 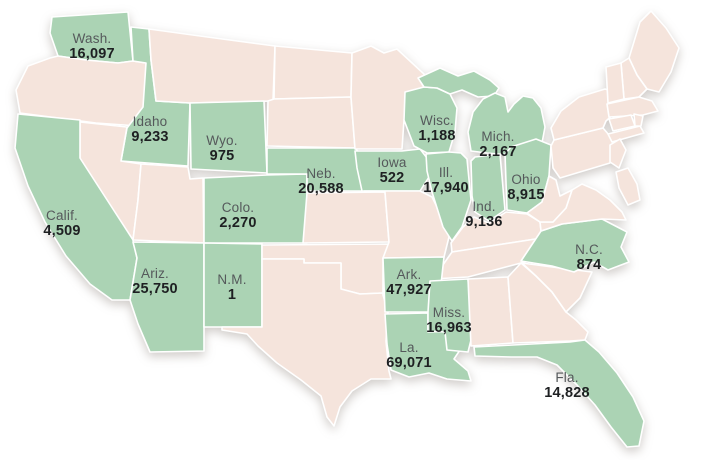 I want to click on state-label-mich: Mich., so click(x=497, y=136).